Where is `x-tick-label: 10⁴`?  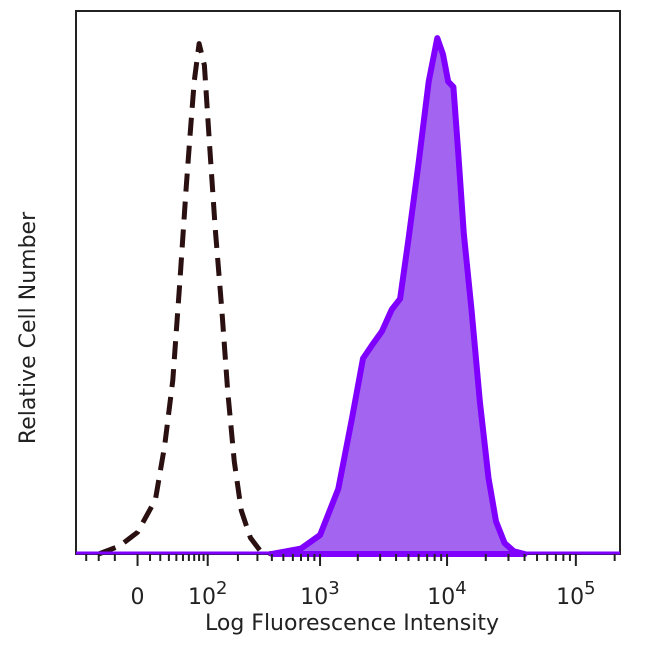 x-tick-label: 10⁴ is located at coordinates (446, 594).